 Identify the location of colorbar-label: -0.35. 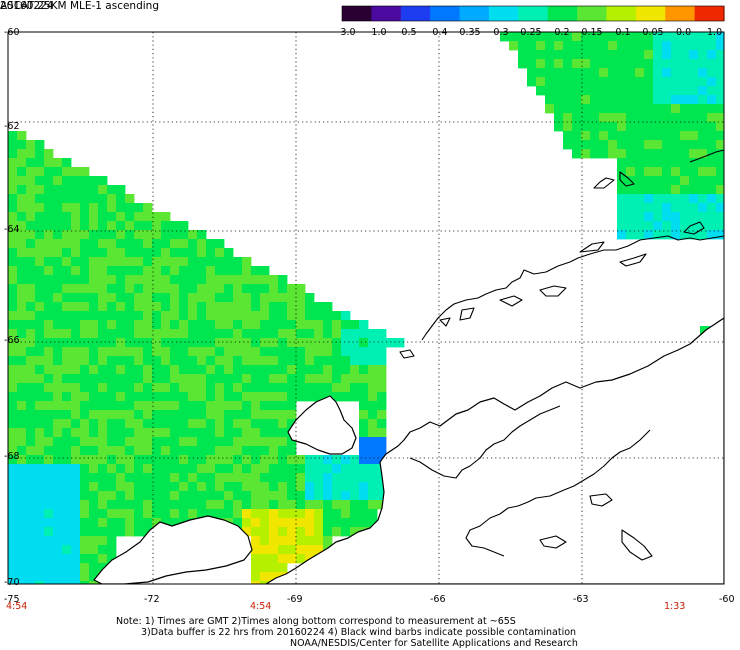
(468, 32).